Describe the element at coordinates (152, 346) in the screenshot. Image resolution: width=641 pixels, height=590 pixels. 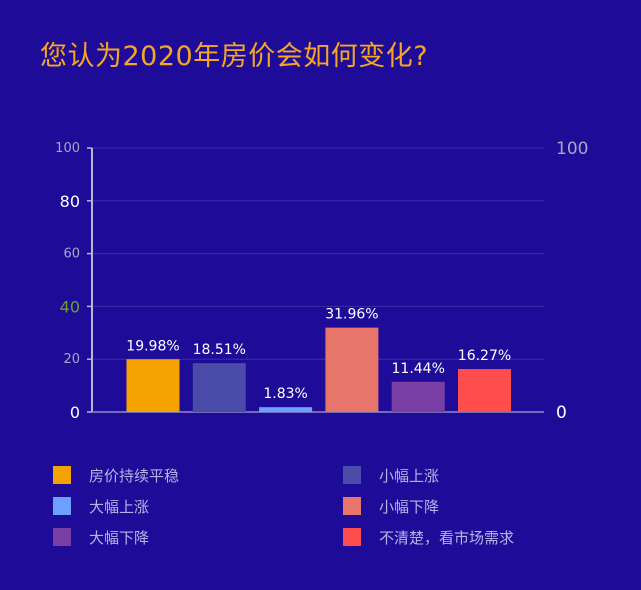
I see `data-label: 19.98%` at that location.